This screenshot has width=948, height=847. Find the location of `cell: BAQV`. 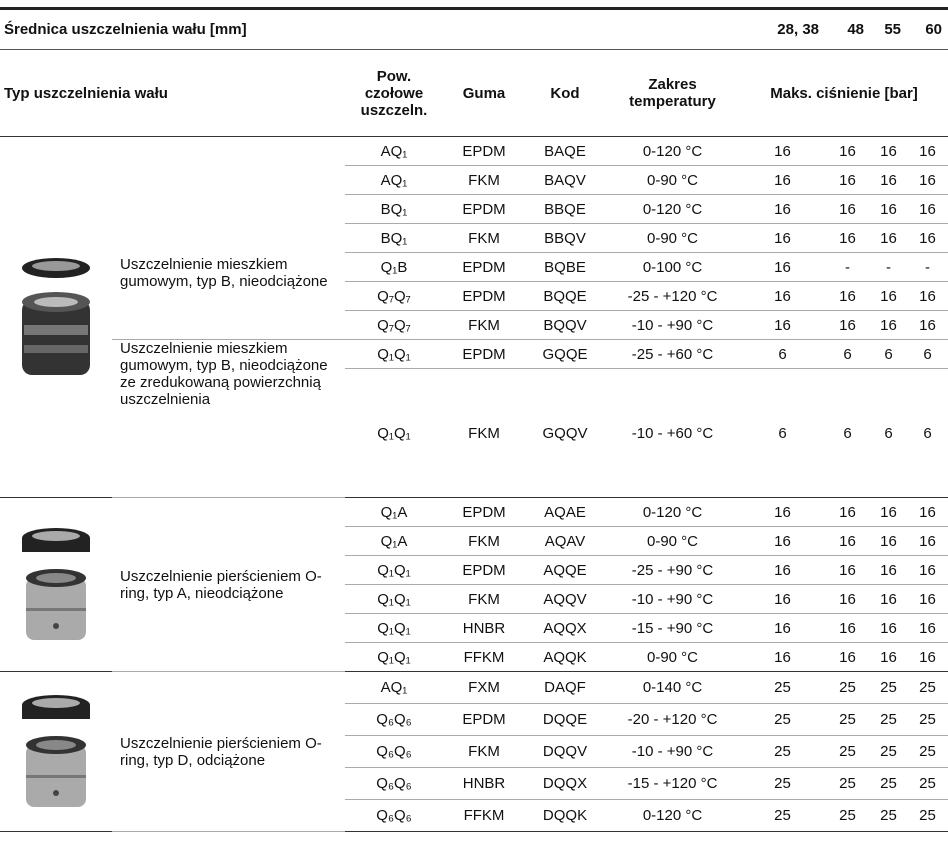

cell: BAQV is located at coordinates (565, 180).